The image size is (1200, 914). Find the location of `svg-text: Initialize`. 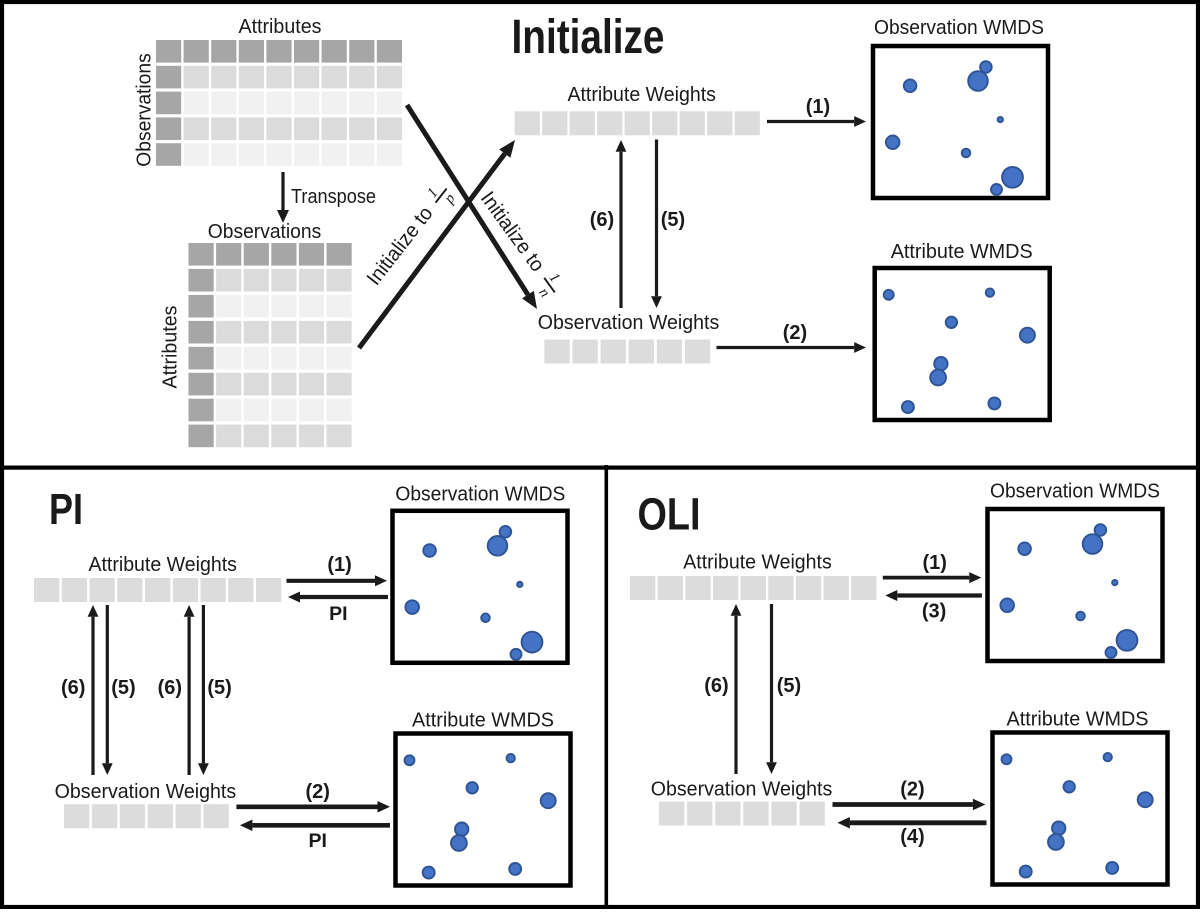

svg-text: Initialize is located at coordinates (588, 37).